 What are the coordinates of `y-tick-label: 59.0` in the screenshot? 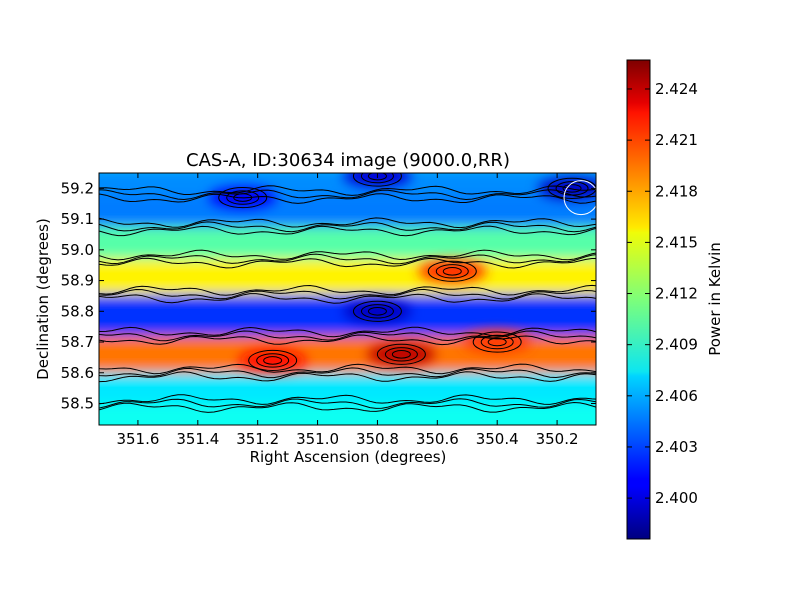 It's located at (77, 250).